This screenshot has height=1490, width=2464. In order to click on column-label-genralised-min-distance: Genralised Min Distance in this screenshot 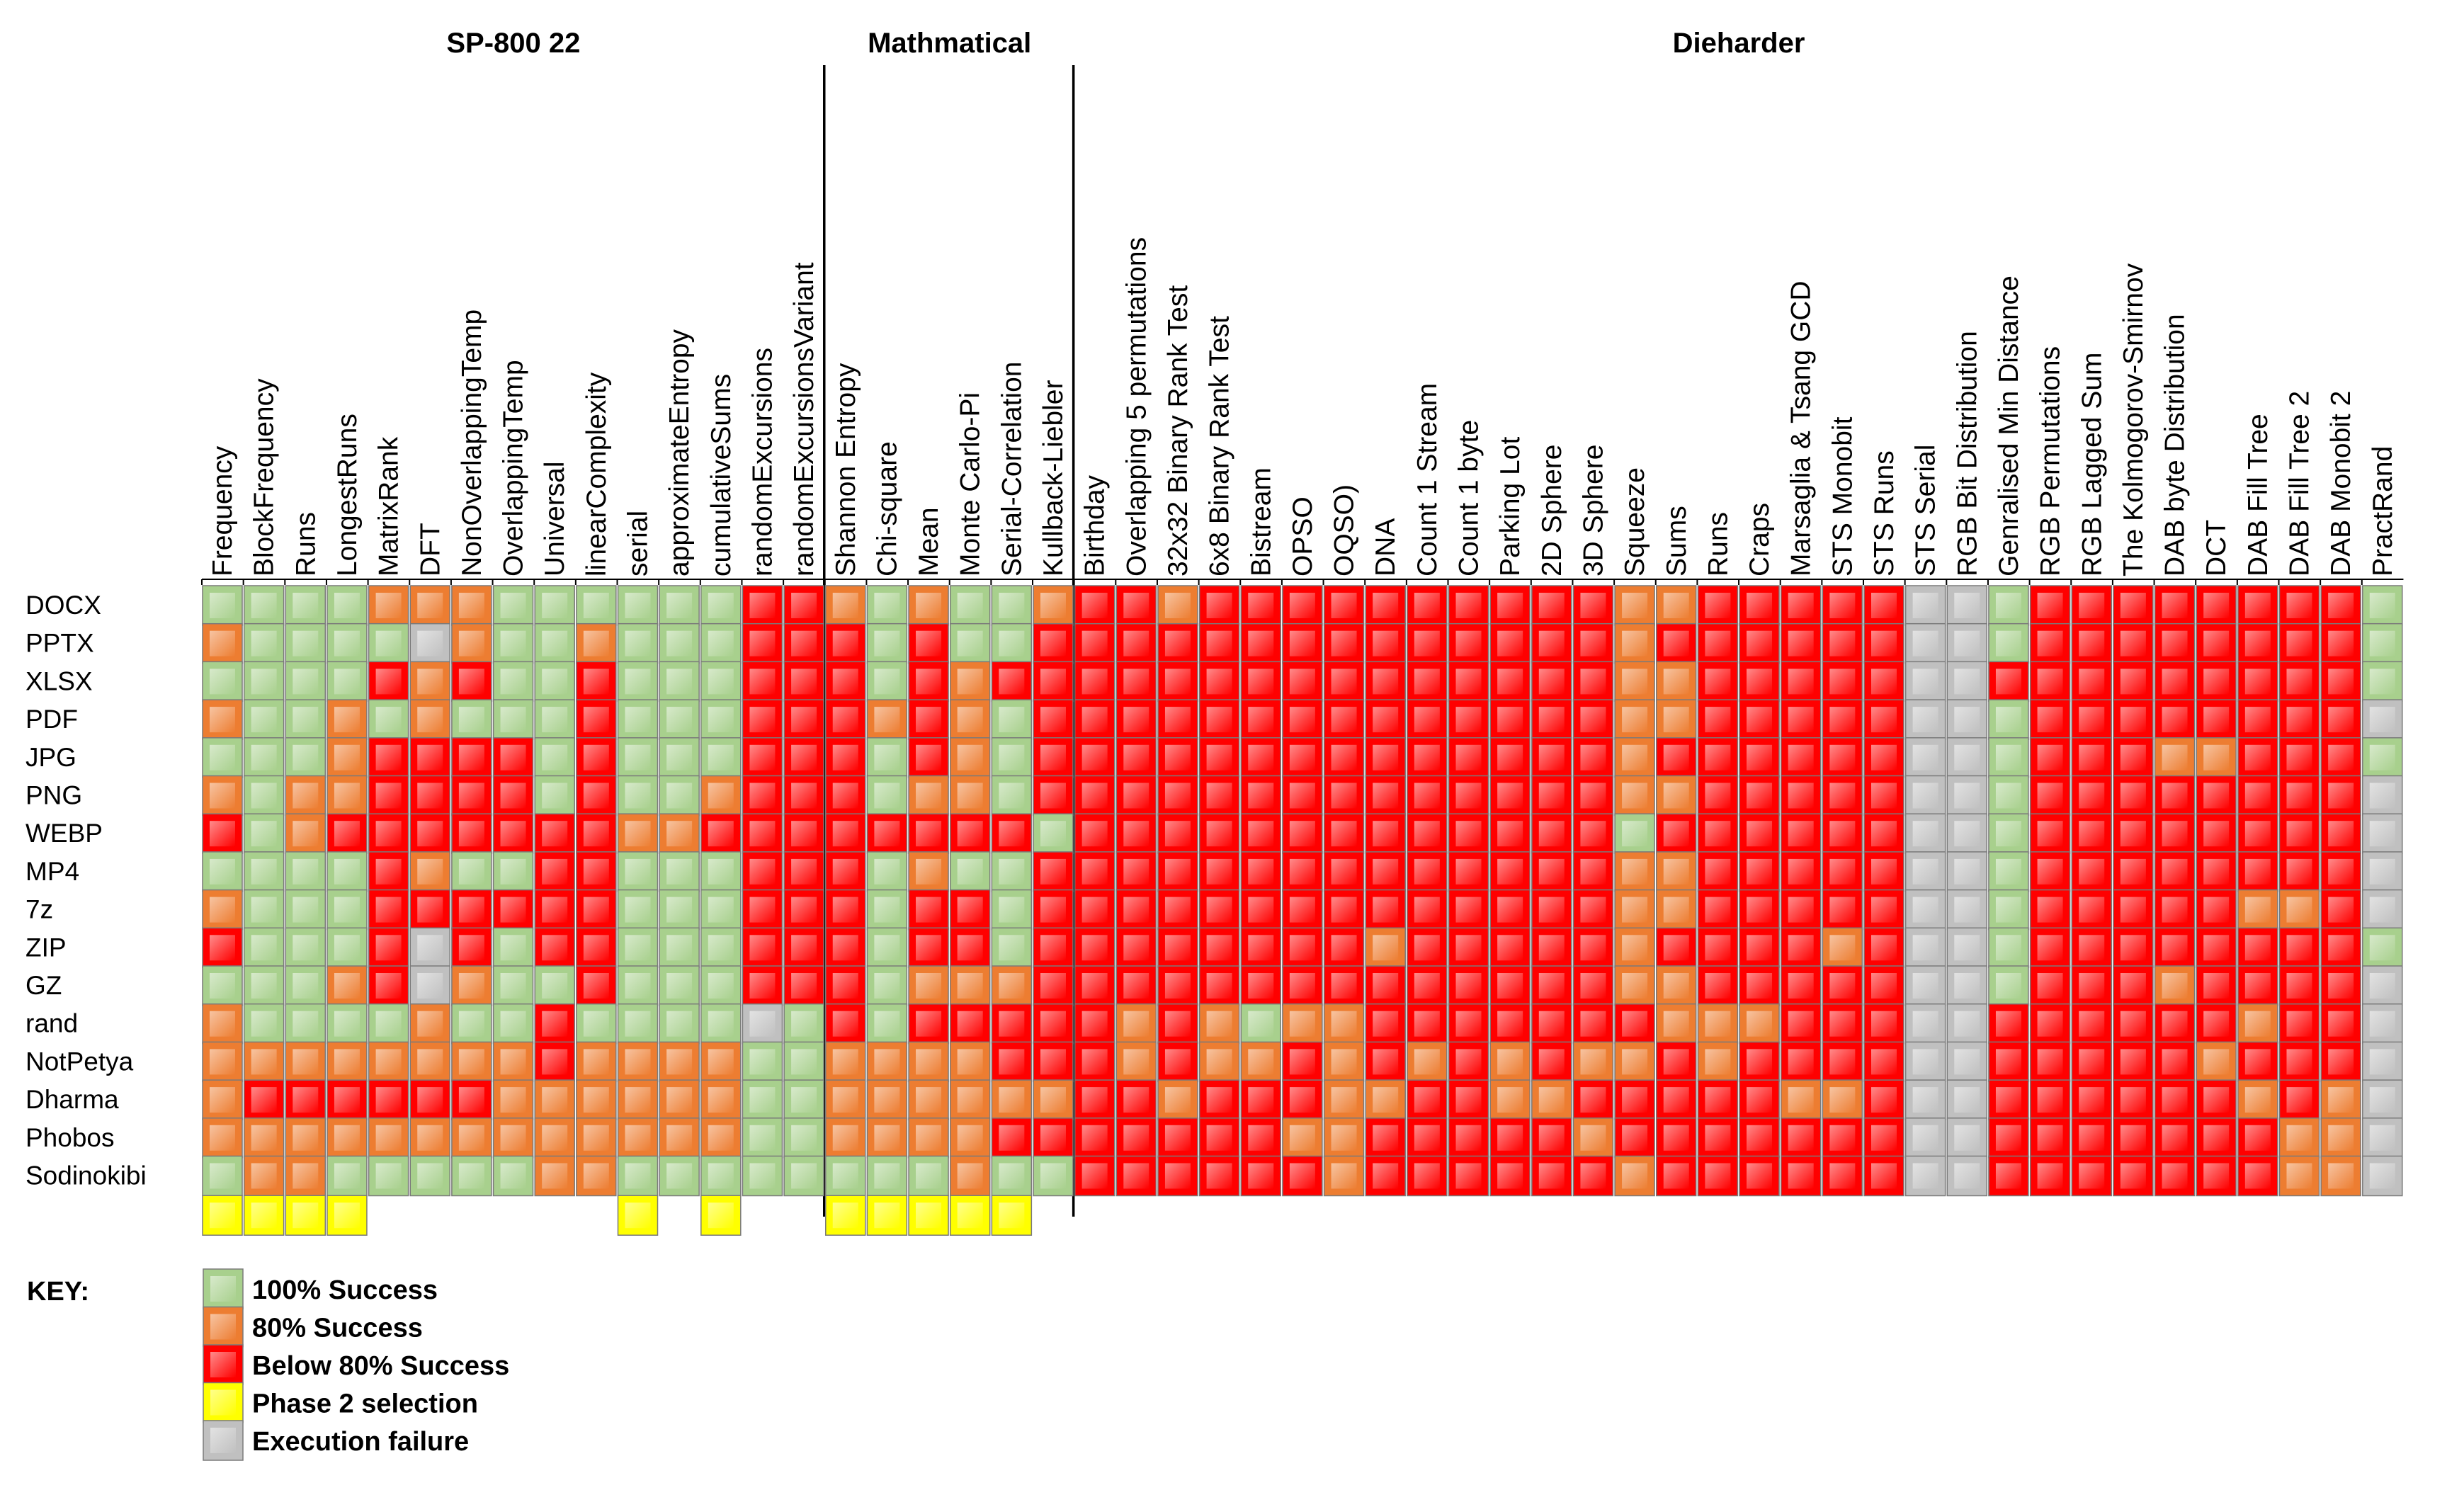, I will do `click(2009, 425)`.